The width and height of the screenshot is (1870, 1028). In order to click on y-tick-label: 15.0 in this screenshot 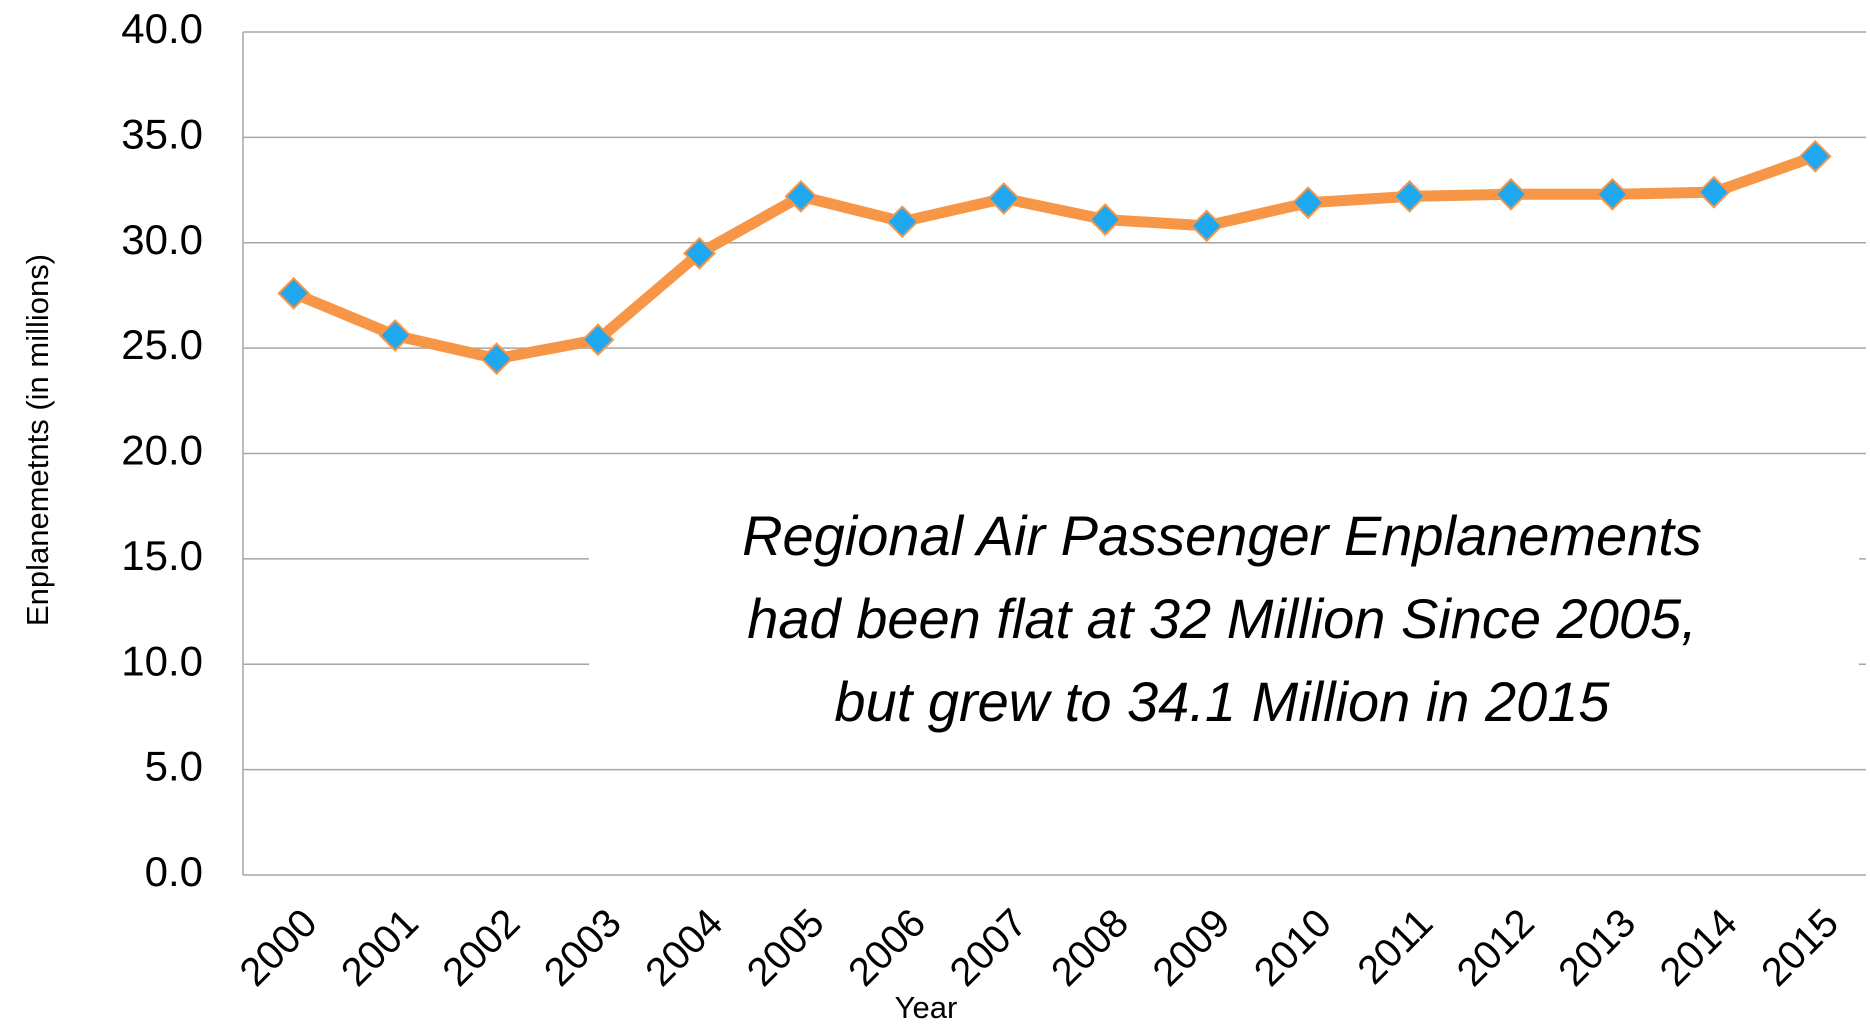, I will do `click(162, 555)`.